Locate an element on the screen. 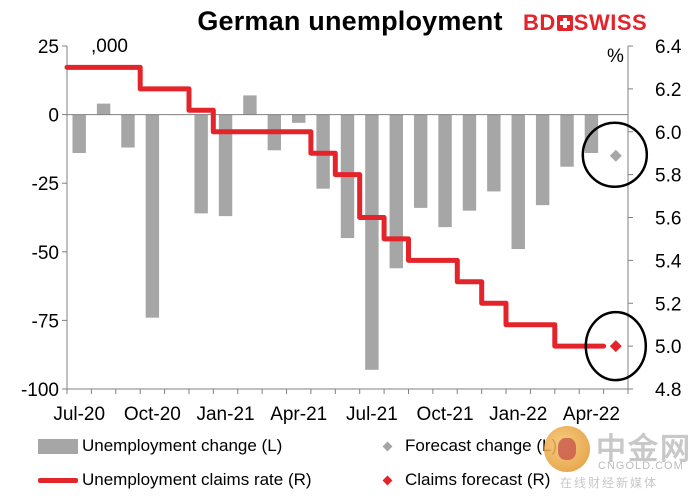 This screenshot has width=700, height=499. forecast-change-marker is located at coordinates (615, 155).